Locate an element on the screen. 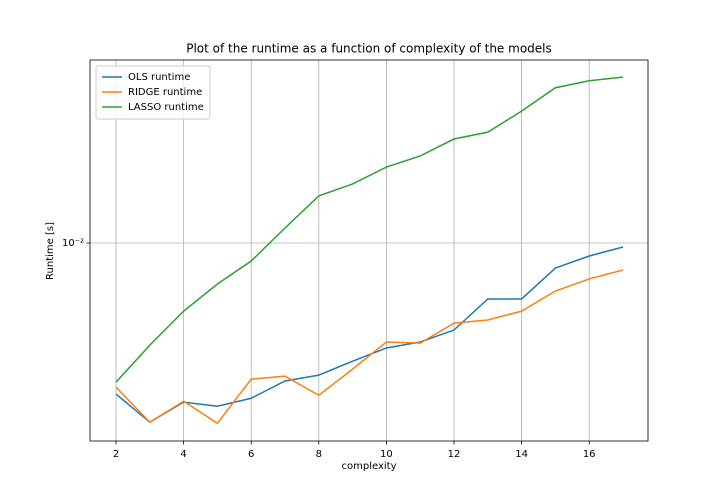 Image resolution: width=720 pixels, height=504 pixels. x-axis-label: complexity is located at coordinates (369, 466).